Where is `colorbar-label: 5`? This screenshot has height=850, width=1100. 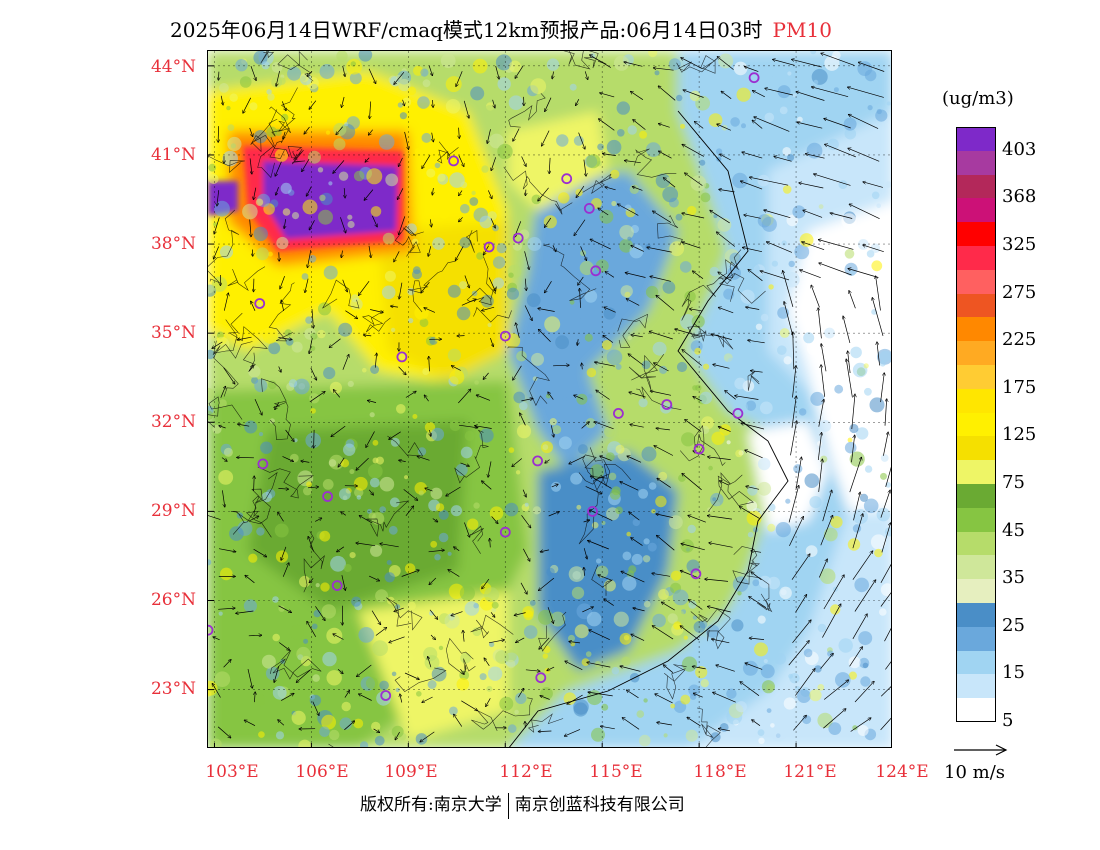
colorbar-label: 5 is located at coordinates (1008, 720).